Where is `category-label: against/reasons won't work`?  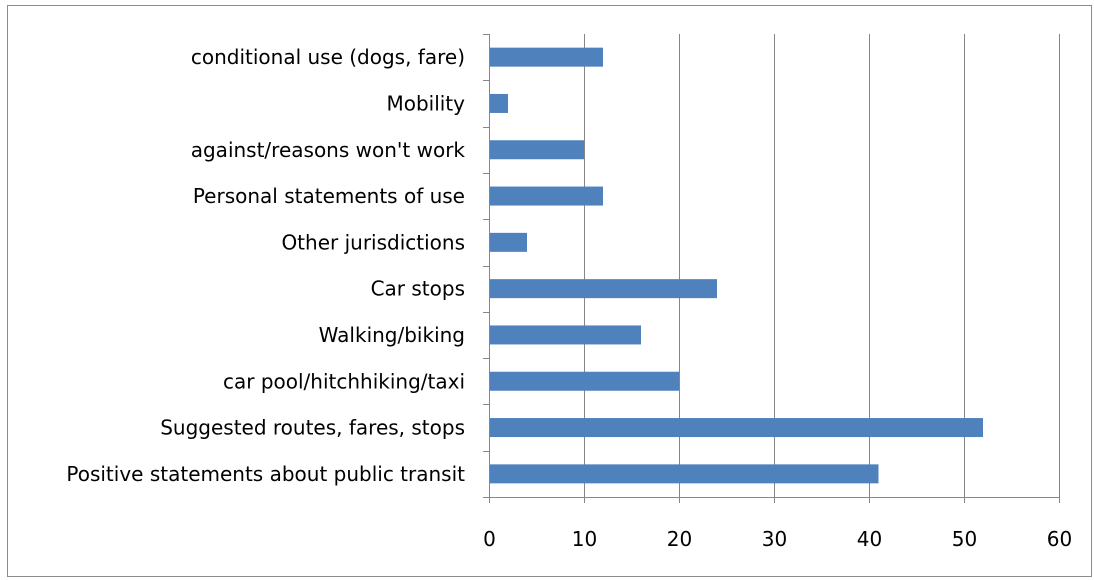 category-label: against/reasons won't work is located at coordinates (328, 150).